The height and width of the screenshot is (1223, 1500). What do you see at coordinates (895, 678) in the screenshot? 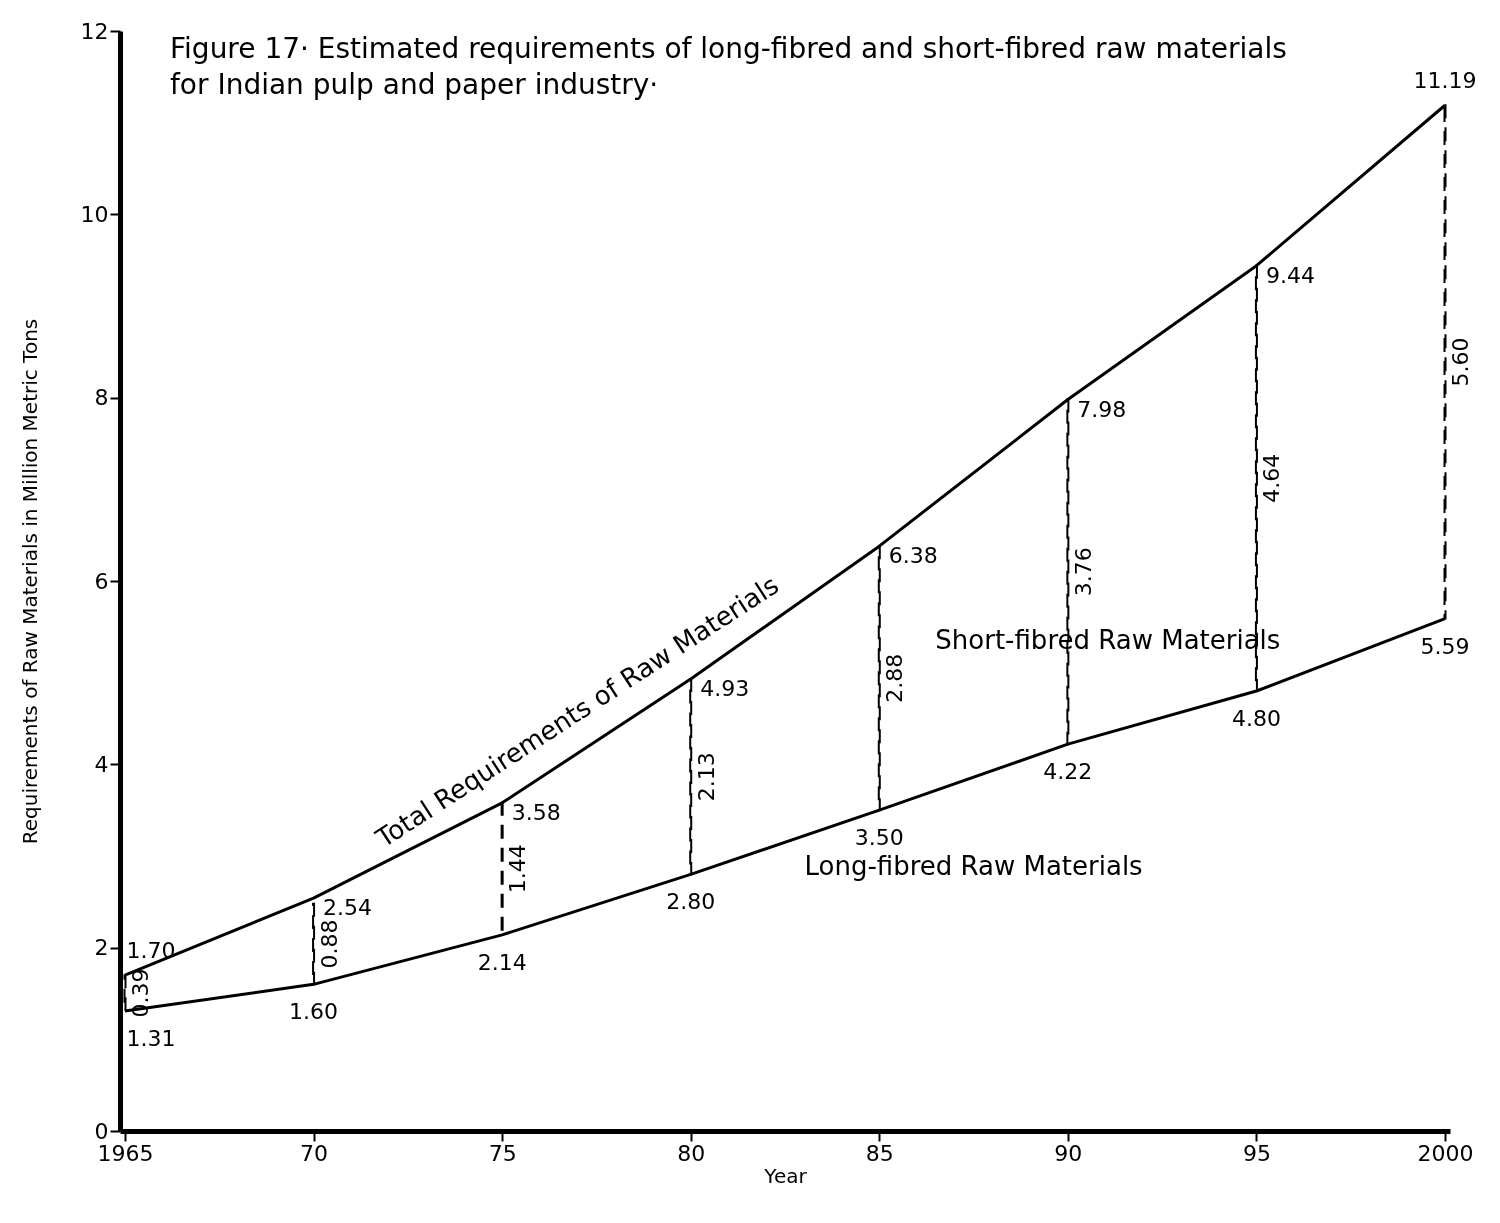
I see `data-label: 2.88` at bounding box center [895, 678].